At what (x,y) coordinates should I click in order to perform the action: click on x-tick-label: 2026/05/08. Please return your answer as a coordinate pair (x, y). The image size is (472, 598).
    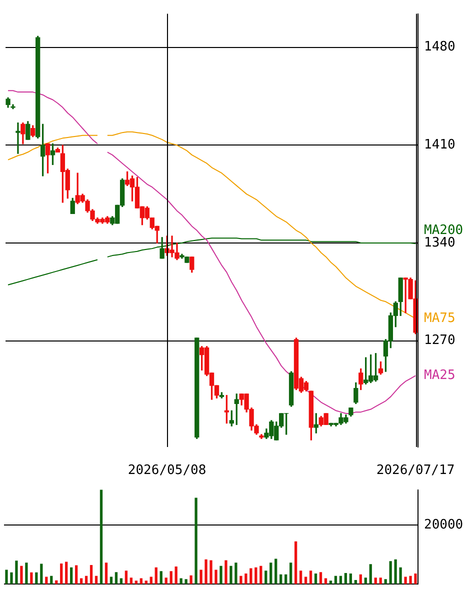
    Looking at the image, I should click on (167, 470).